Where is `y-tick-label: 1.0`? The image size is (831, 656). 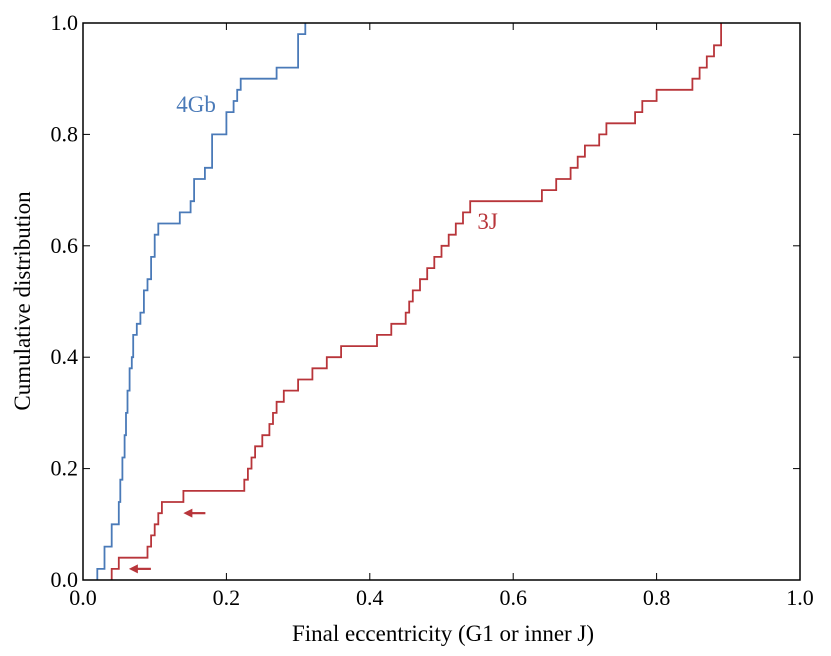 y-tick-label: 1.0 is located at coordinates (65, 22).